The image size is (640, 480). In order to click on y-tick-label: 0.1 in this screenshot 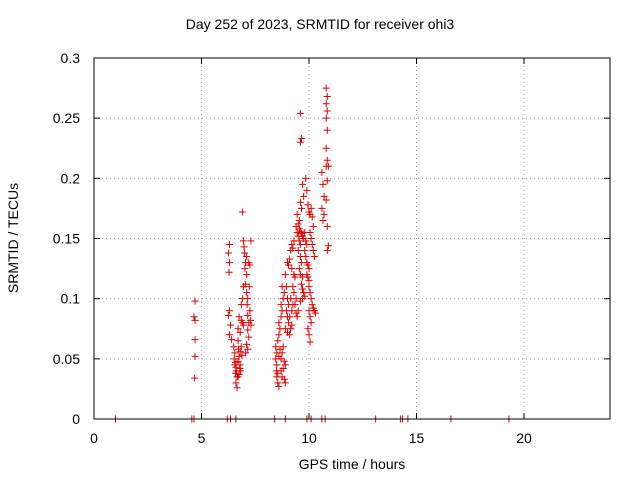, I will do `click(71, 299)`.